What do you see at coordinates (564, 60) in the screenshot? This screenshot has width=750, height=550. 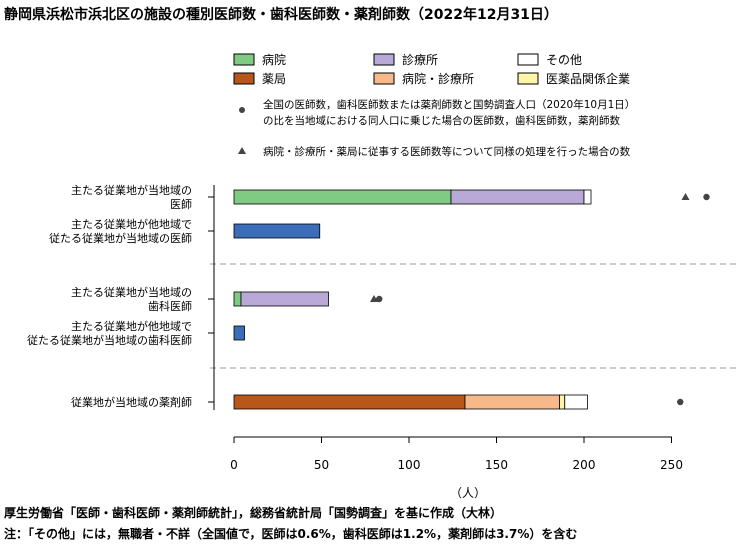 I see `legend-label: その他` at bounding box center [564, 60].